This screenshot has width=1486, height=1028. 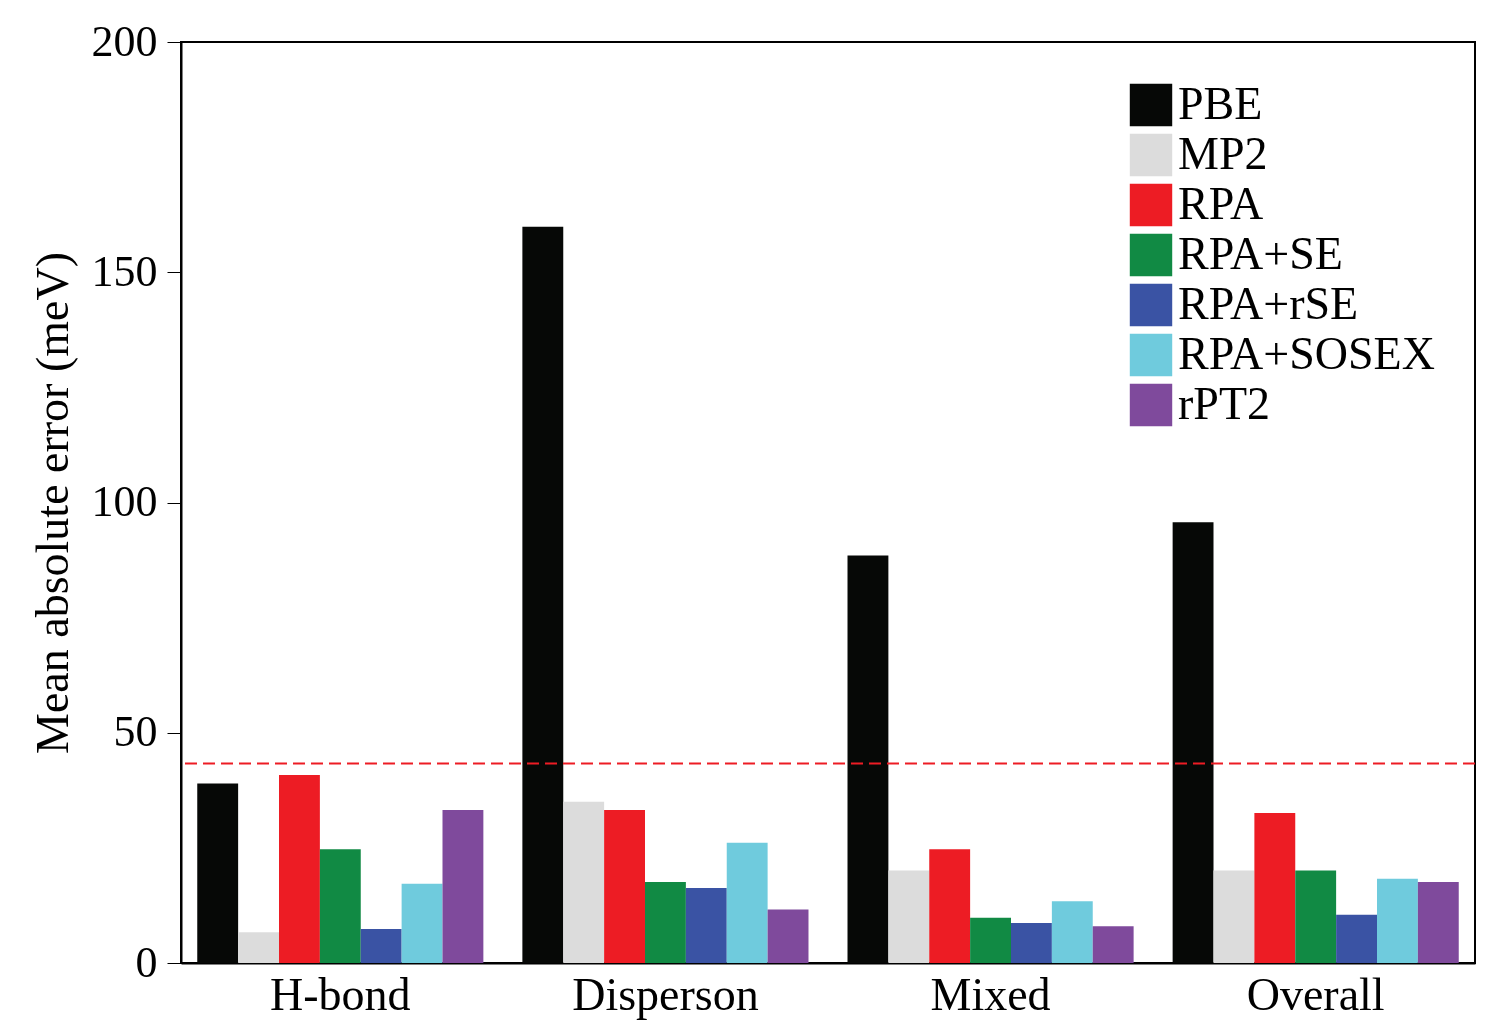 I want to click on y-tick-label: 50, so click(x=135, y=732).